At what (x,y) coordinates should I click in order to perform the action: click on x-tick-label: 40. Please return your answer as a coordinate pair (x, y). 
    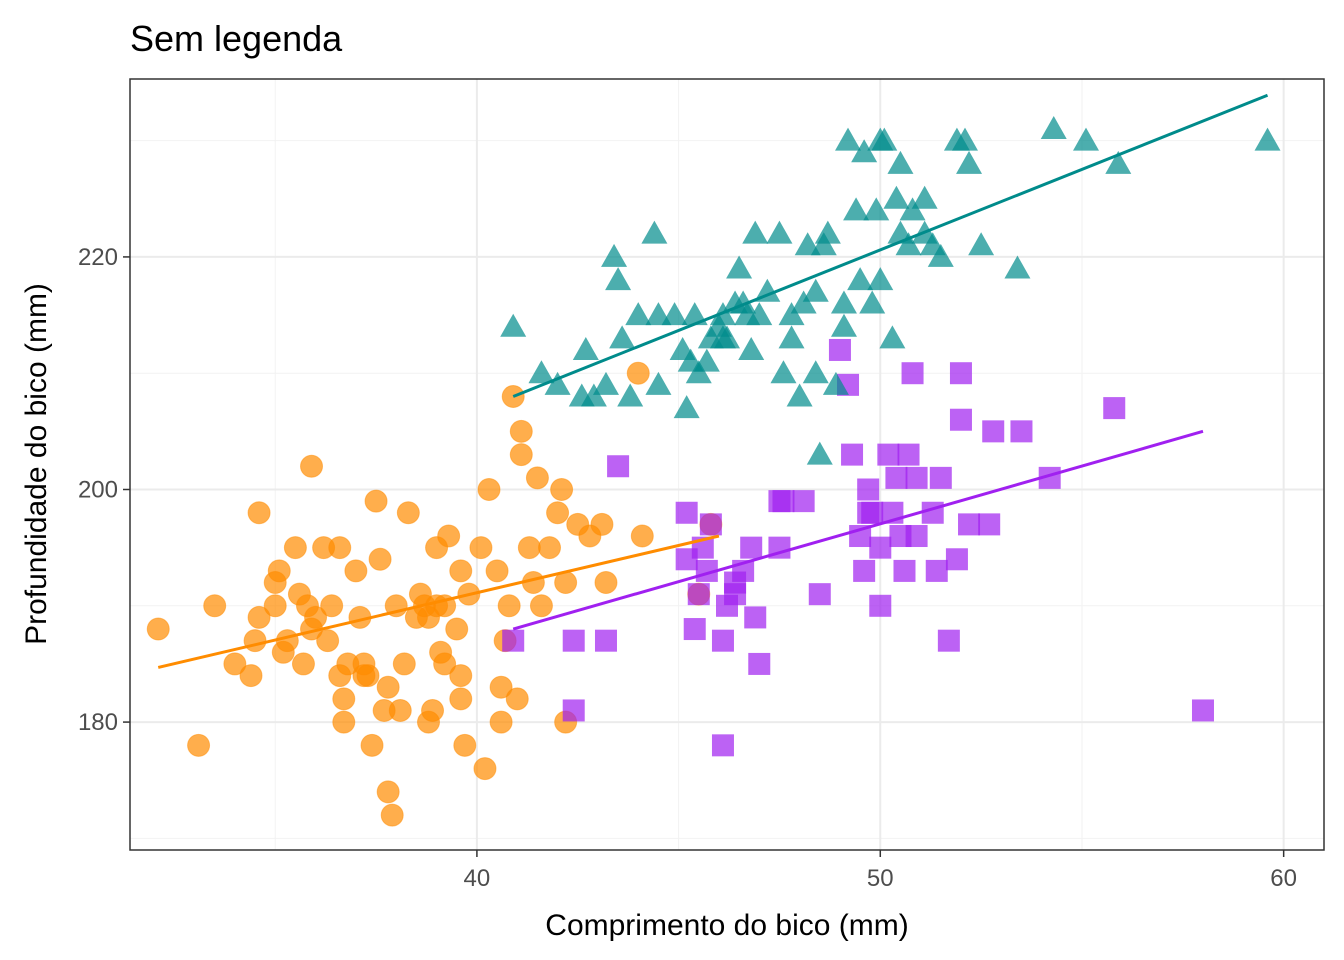
    Looking at the image, I should click on (477, 878).